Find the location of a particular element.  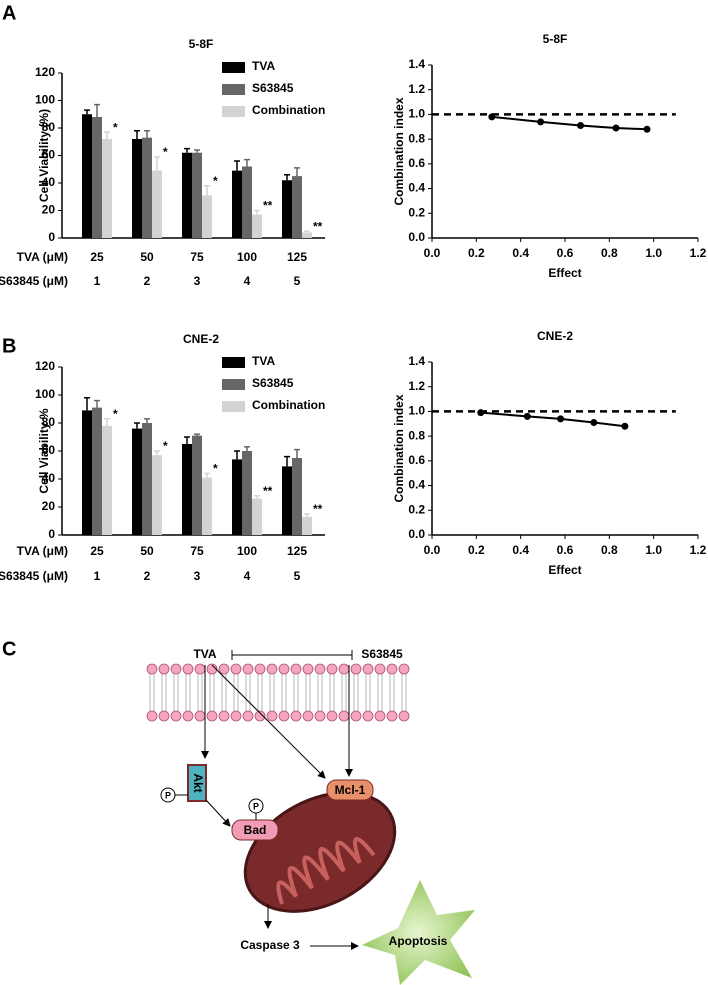

x-tick-label: 100 is located at coordinates (247, 551).